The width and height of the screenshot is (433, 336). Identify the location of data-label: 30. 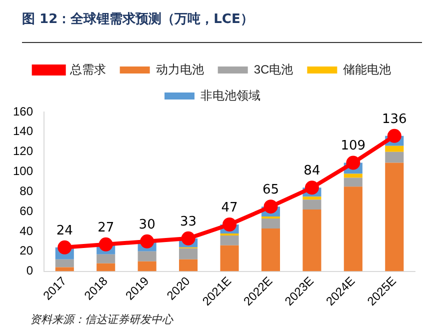
(147, 224).